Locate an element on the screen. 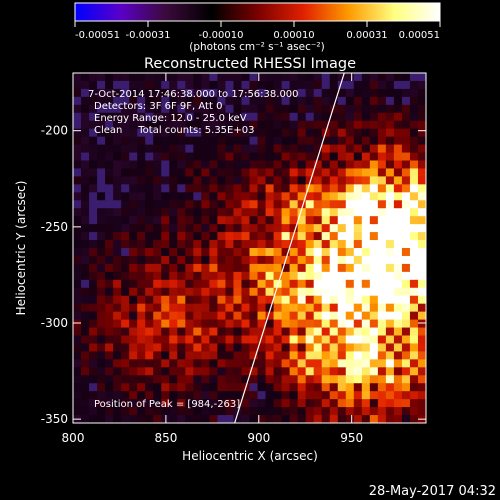 The height and width of the screenshot is (500, 500). x-tick-label: 800 is located at coordinates (73, 438).